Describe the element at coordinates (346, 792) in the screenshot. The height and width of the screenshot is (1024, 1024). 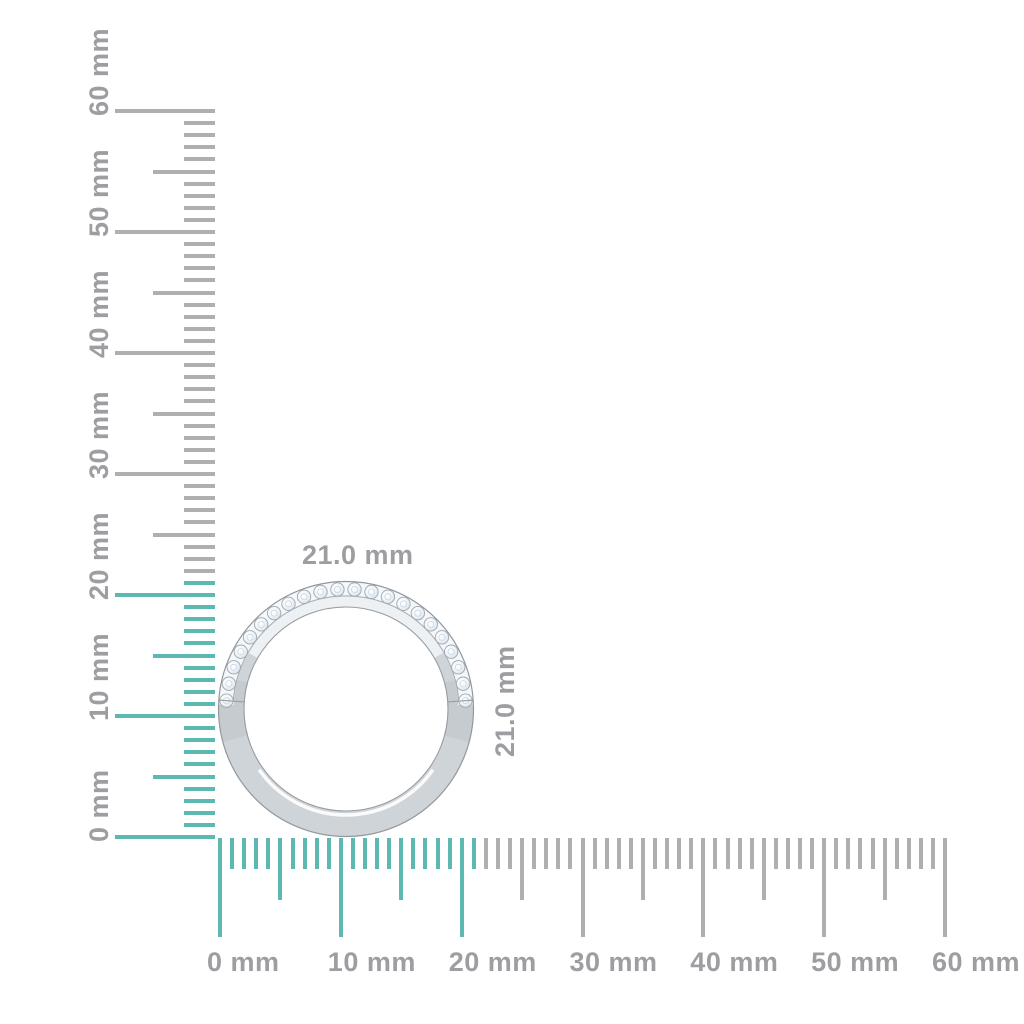
I see `ring-inner-highlight` at that location.